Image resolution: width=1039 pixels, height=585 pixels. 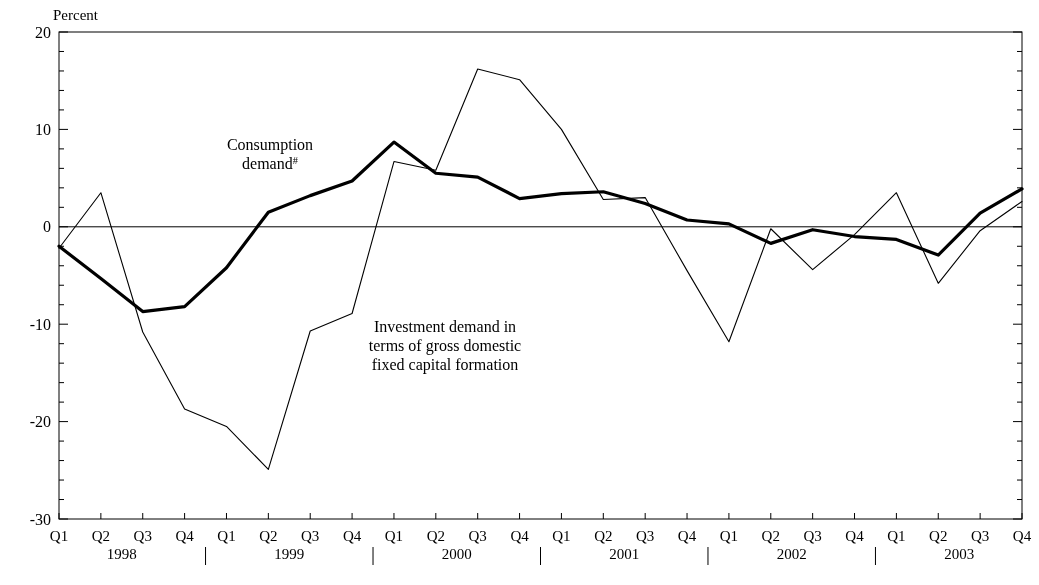 I want to click on y-tick-label: 10, so click(x=43, y=129).